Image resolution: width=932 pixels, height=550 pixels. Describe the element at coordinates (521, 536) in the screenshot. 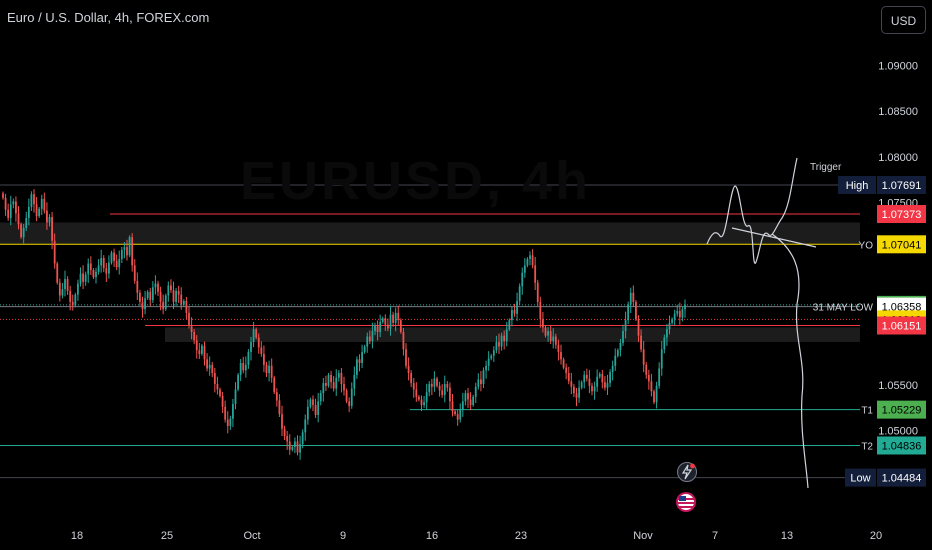

I see `x-tick-label: 23` at that location.